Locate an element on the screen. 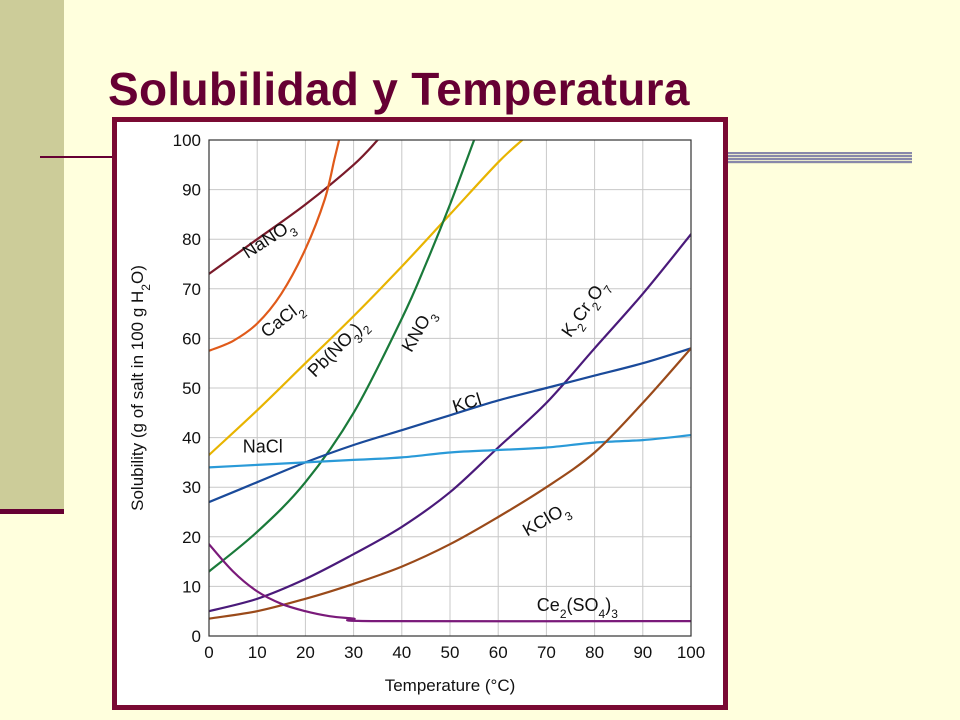 This screenshot has width=960, height=720. x-tick-label: 20 is located at coordinates (305, 652).